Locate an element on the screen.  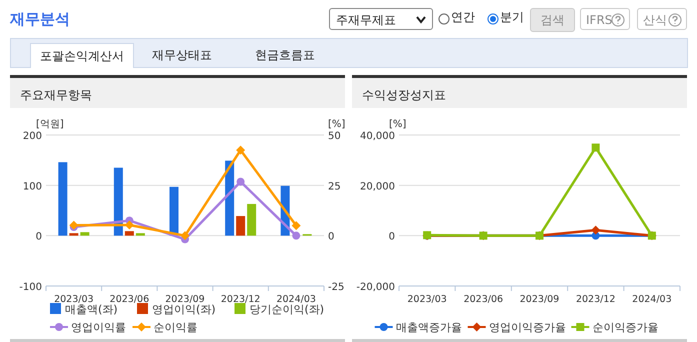
text: 재무분석 is located at coordinates (40, 19).